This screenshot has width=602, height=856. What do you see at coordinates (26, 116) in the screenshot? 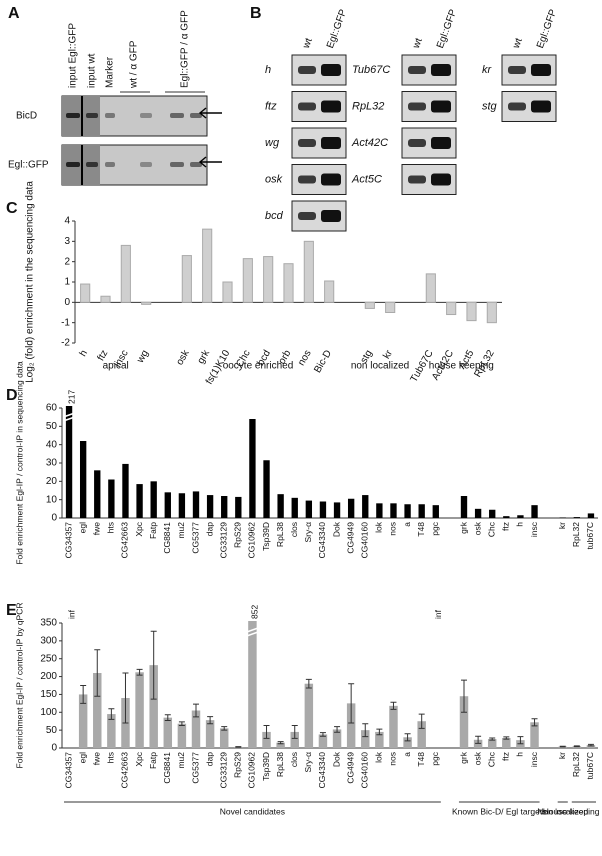
I see `row-label: BicD` at bounding box center [26, 116].